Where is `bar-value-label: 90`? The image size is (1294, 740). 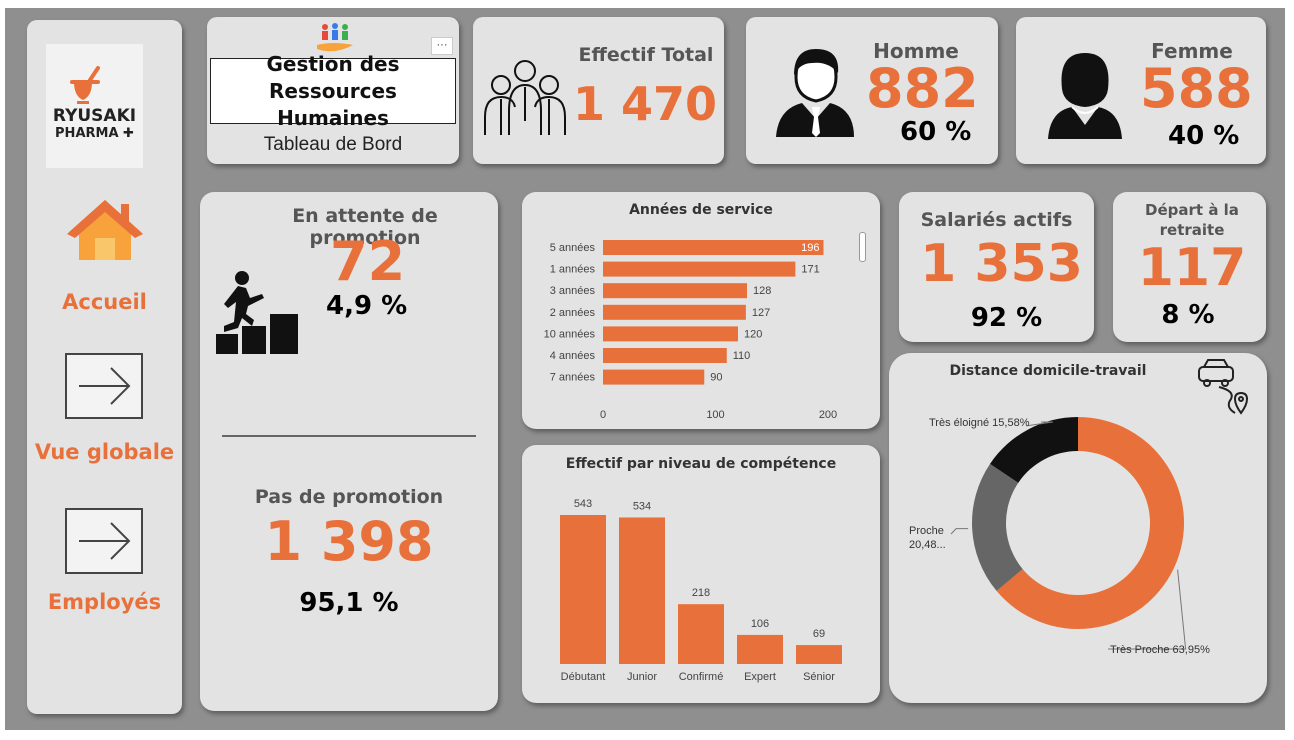 bar-value-label: 90 is located at coordinates (716, 378).